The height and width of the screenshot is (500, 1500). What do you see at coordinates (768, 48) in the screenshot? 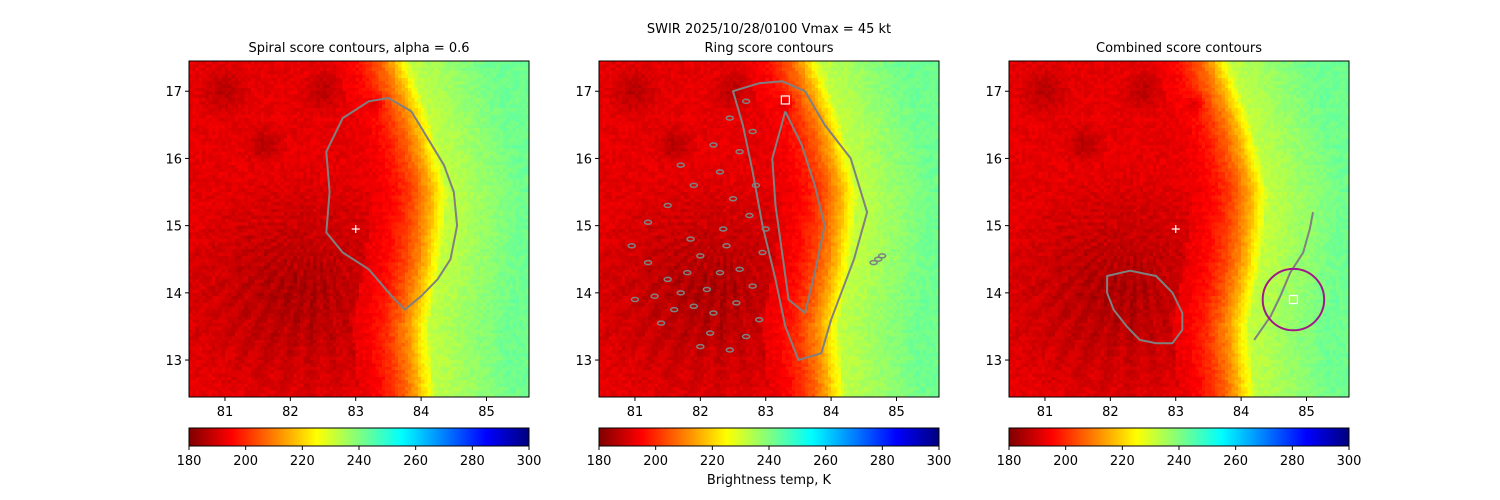
I see `panel-title: Ring score contours` at bounding box center [768, 48].